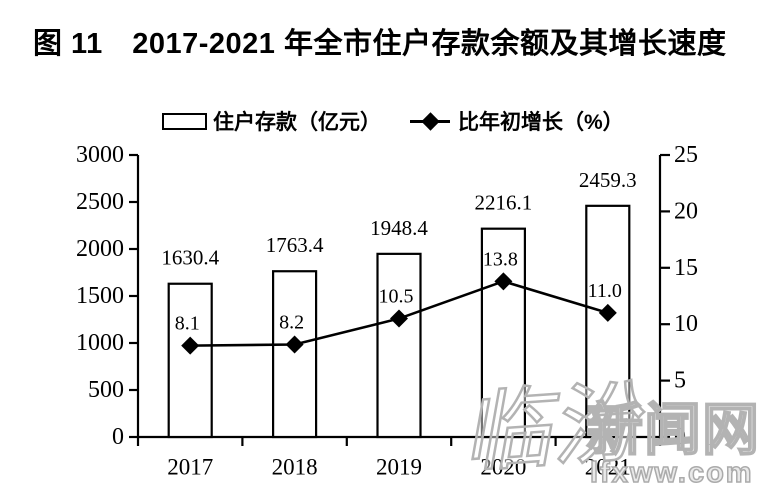 The image size is (768, 494). What do you see at coordinates (380, 44) in the screenshot?
I see `chart-title: 图 11 2017-2021 年全市住户存款余额及其增长速度` at bounding box center [380, 44].